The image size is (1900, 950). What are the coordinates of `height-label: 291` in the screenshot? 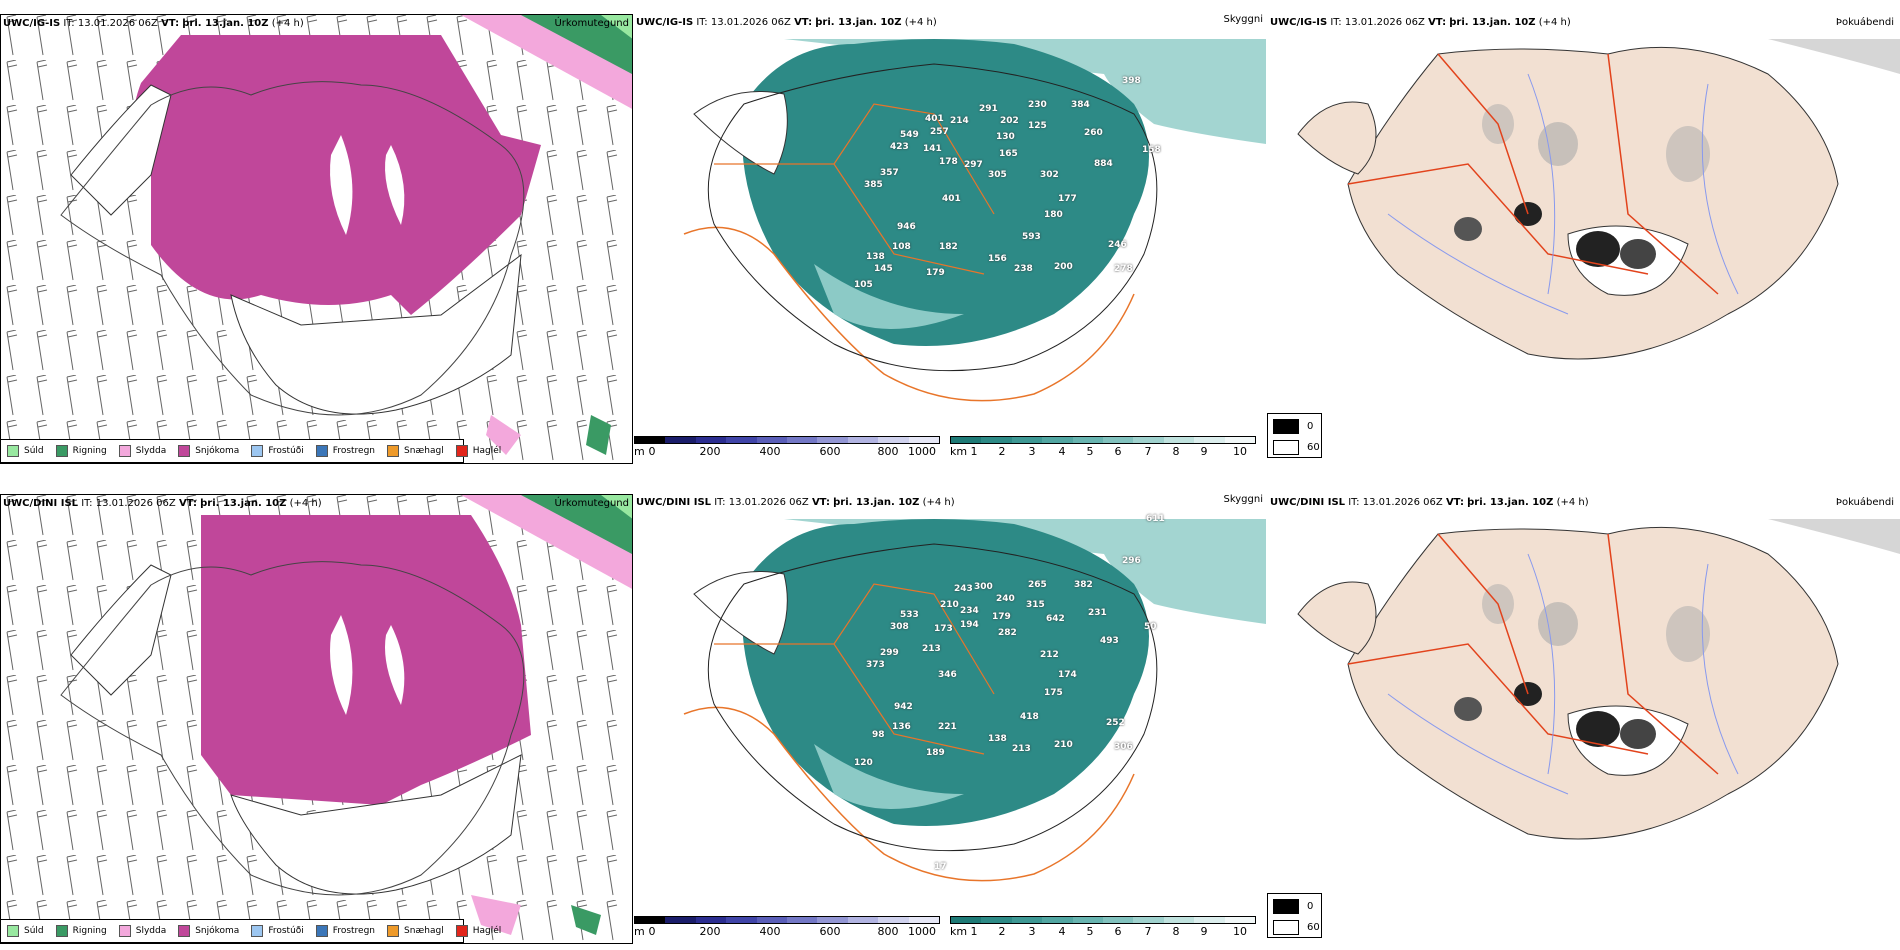 It's located at (988, 109).